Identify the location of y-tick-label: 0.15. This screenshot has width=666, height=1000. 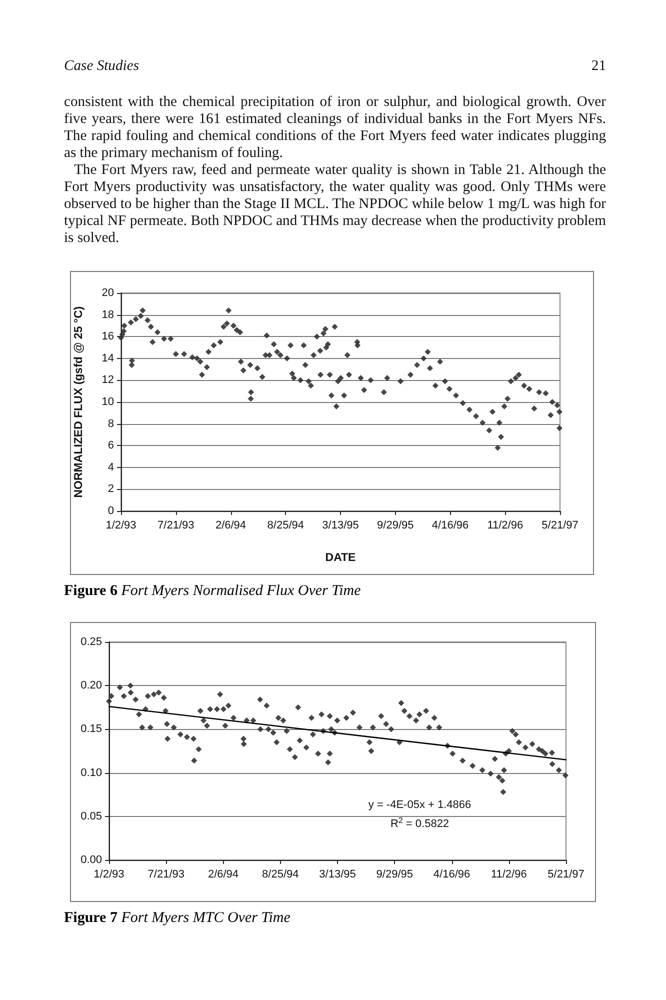
(91, 729).